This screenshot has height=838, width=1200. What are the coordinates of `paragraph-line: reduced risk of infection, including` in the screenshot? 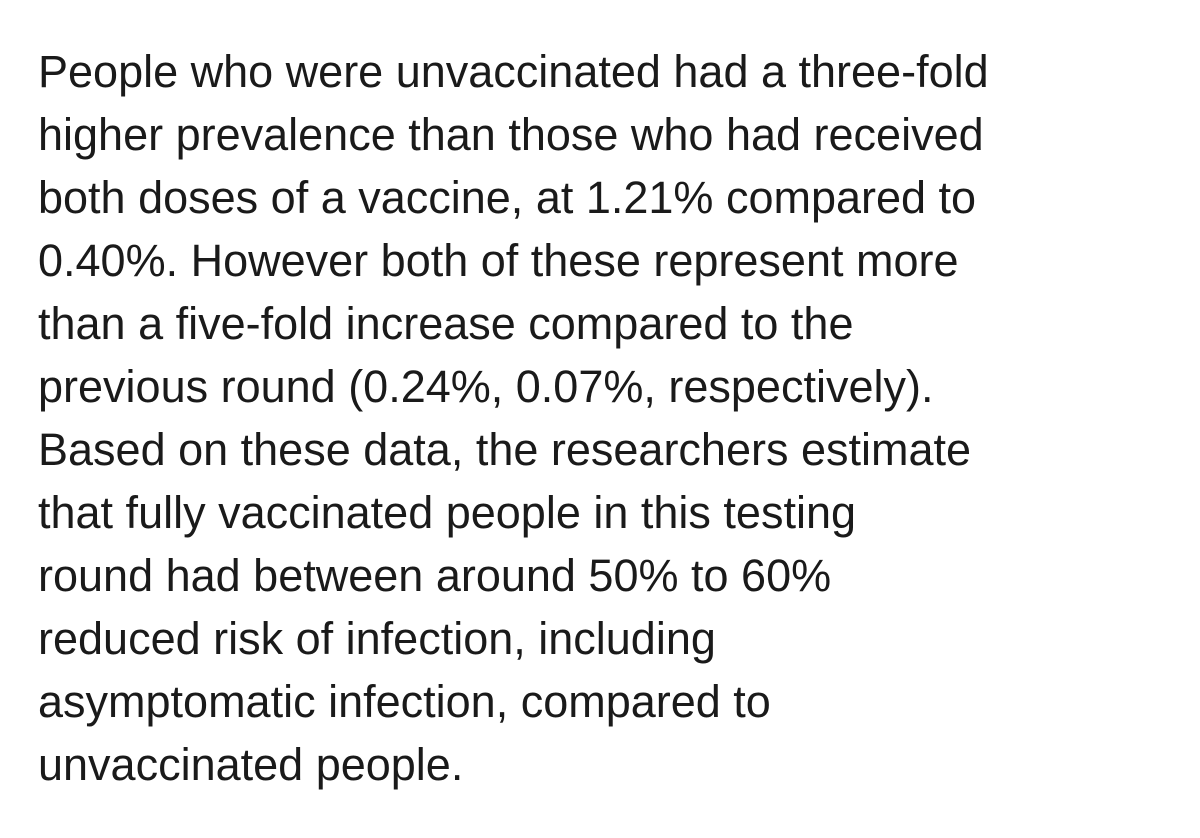 It's located at (377, 638).